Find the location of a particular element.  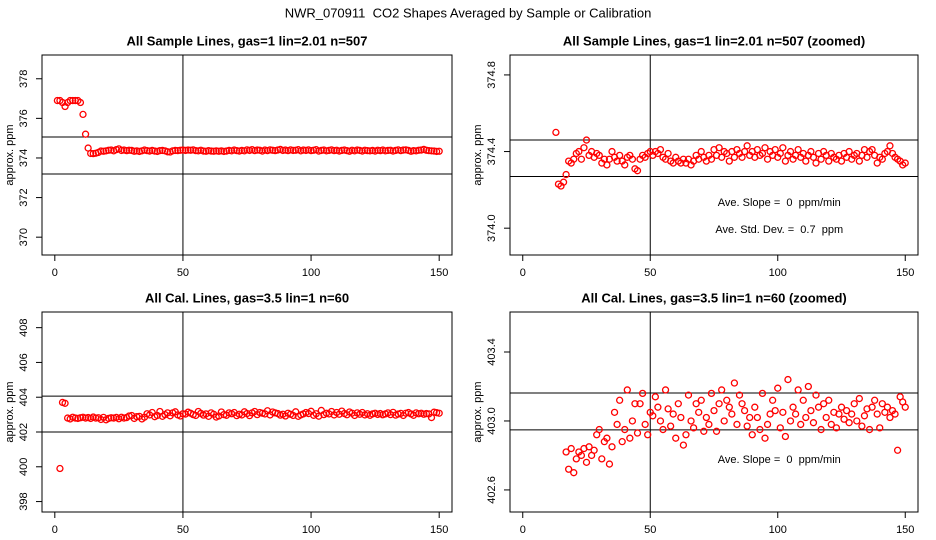

y-tick-label: 403.0 is located at coordinates (492, 421).